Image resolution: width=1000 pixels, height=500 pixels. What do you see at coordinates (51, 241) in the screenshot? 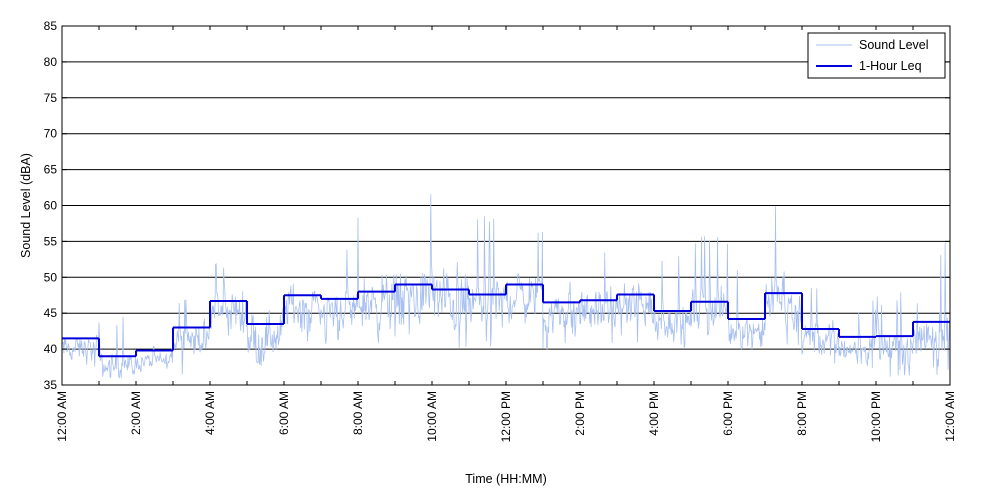
I see `y-tick-label: 55` at bounding box center [51, 241].